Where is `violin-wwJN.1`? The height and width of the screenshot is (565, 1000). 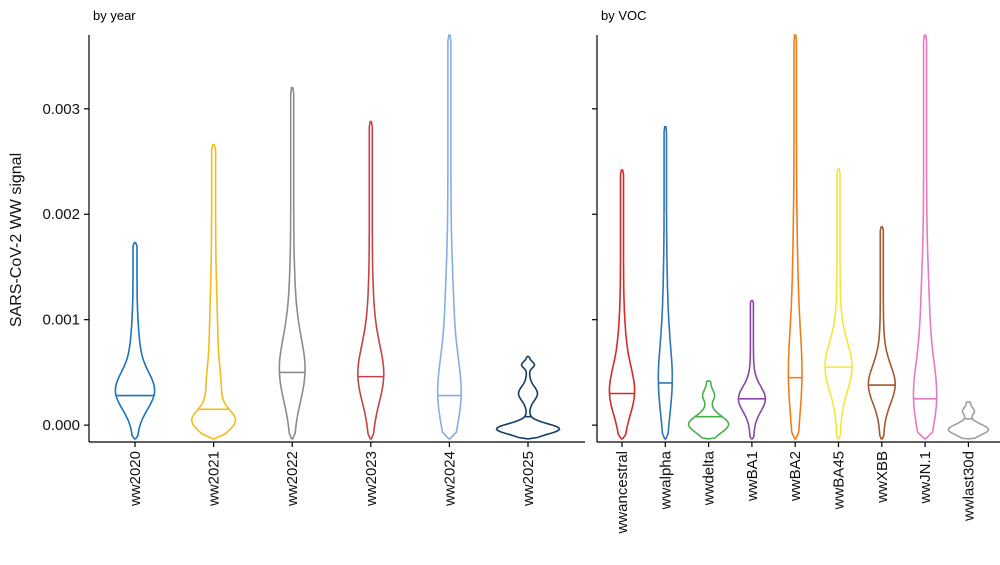
violin-wwJN.1 is located at coordinates (925, 237).